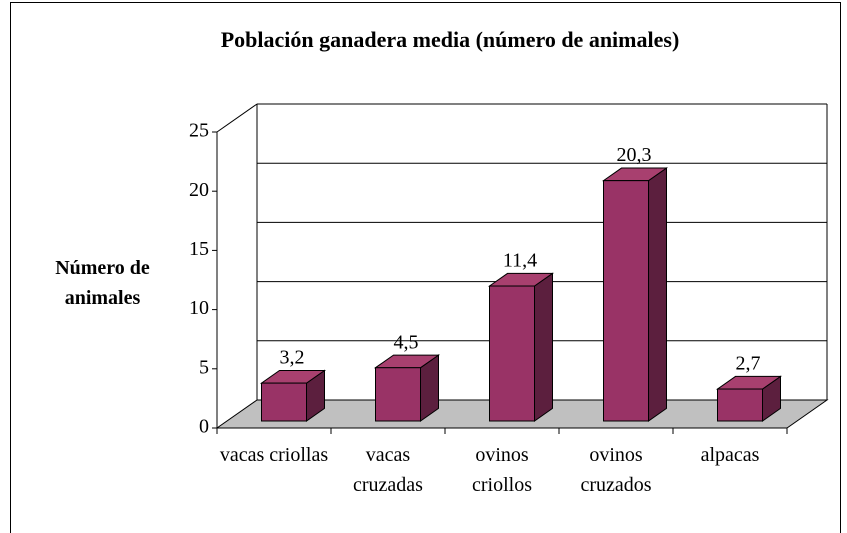 The image size is (847, 533). I want to click on value-label: 2,7, so click(748, 364).